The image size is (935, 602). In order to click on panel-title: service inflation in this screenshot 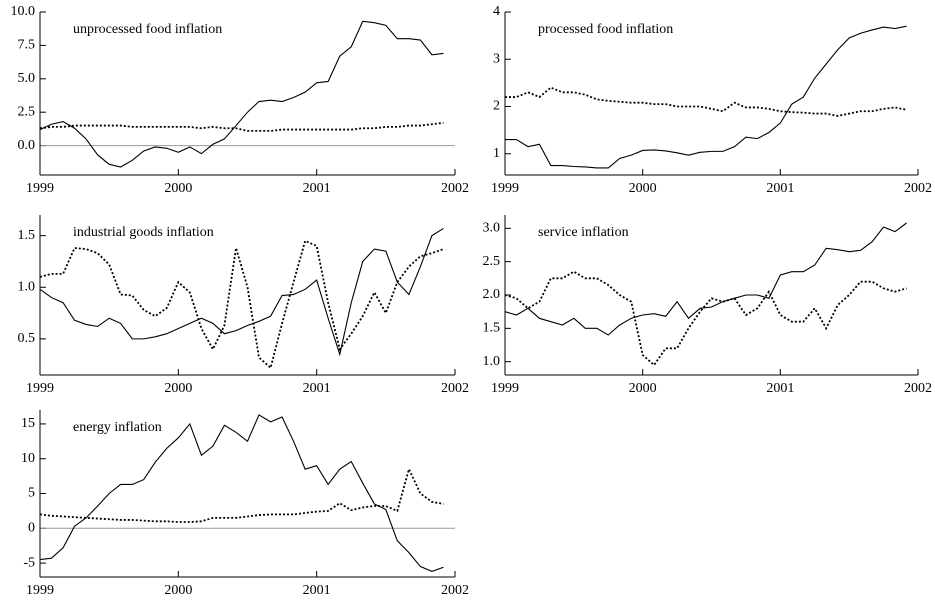, I will do `click(583, 232)`.